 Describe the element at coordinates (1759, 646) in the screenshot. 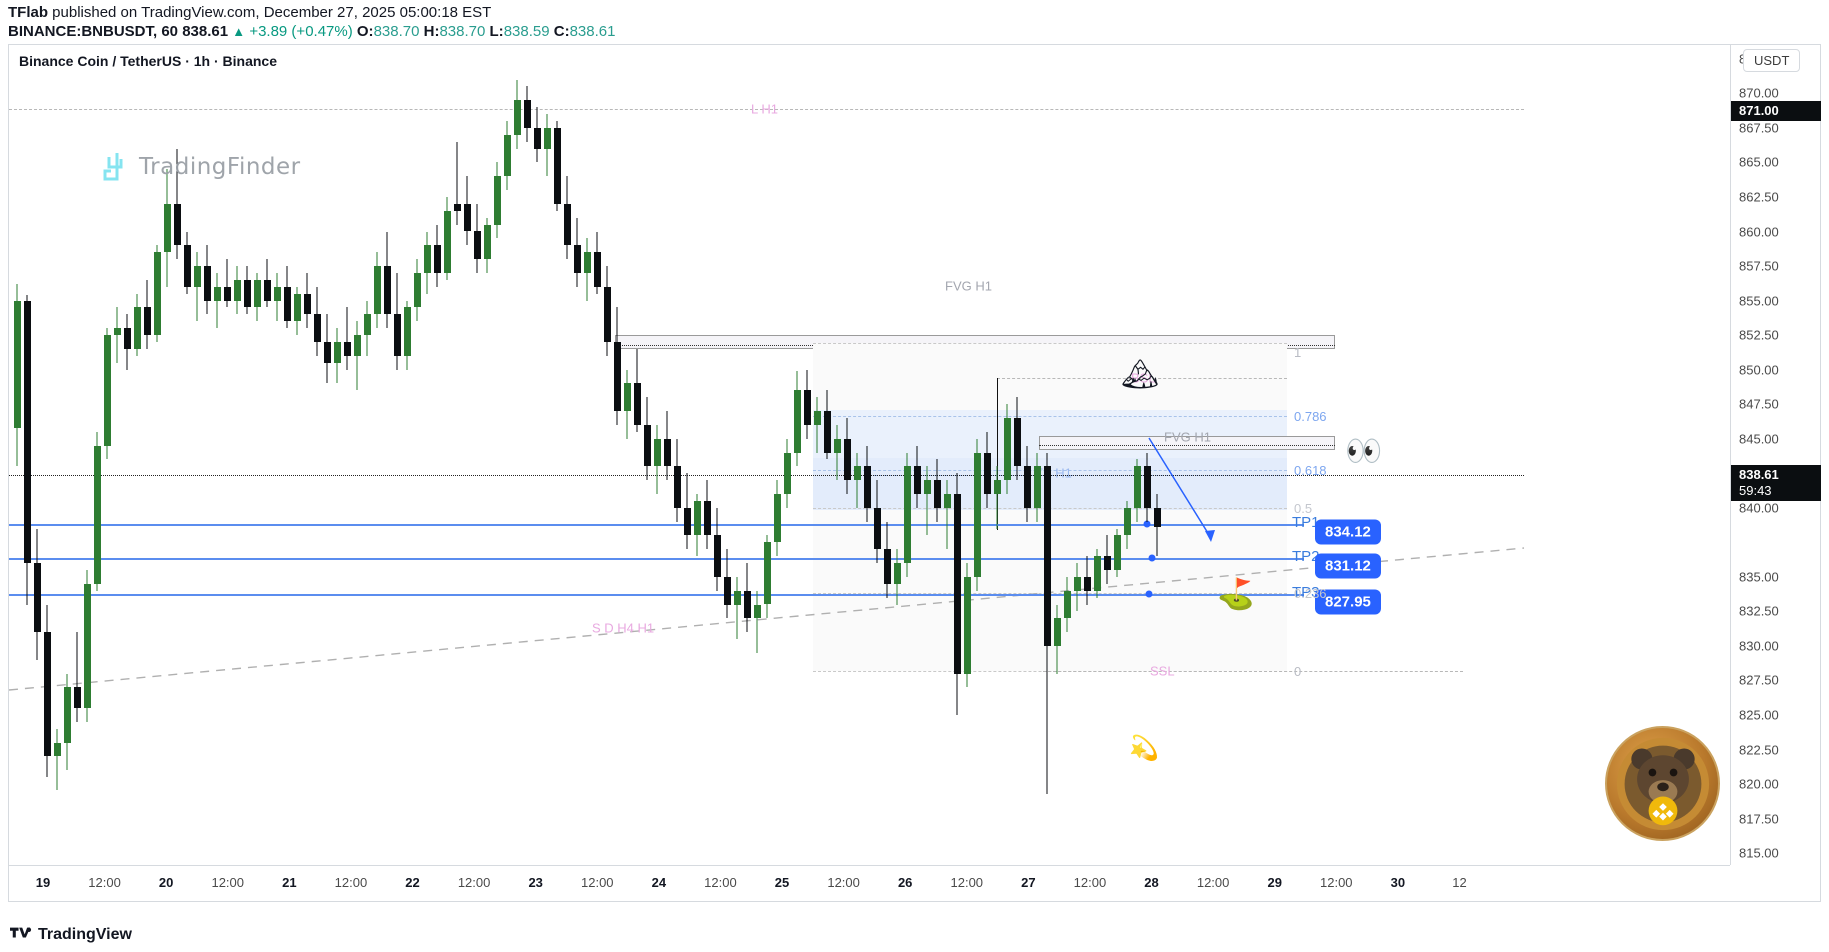

I see `price-tick: 830.00` at that location.